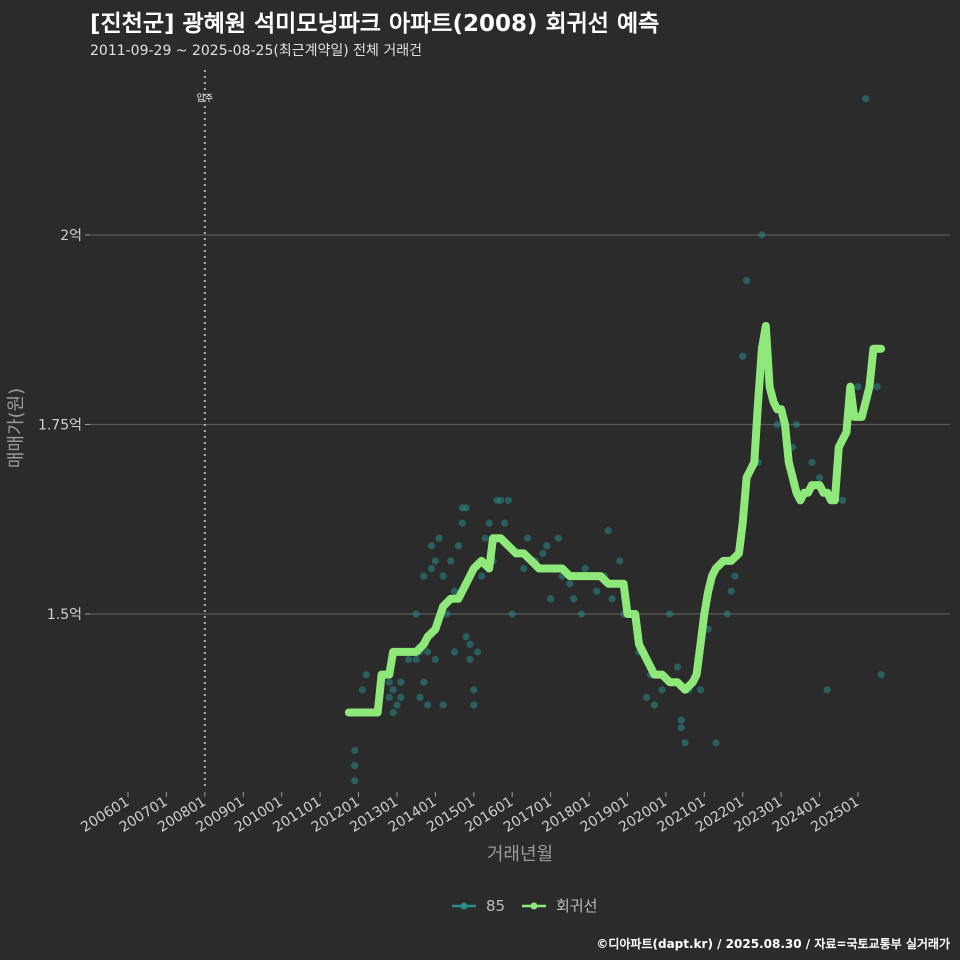  What do you see at coordinates (71, 236) in the screenshot?
I see `y-tick-label: 2억` at bounding box center [71, 236].